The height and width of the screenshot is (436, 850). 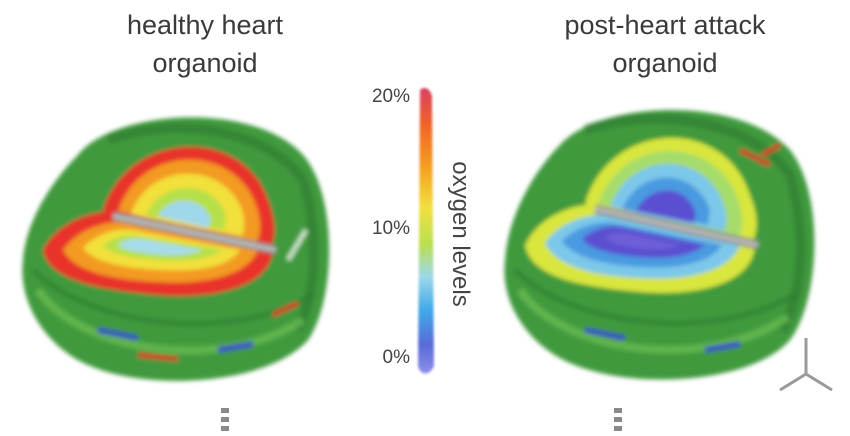 I want to click on scale-tick-10: 10%, so click(x=390, y=228).